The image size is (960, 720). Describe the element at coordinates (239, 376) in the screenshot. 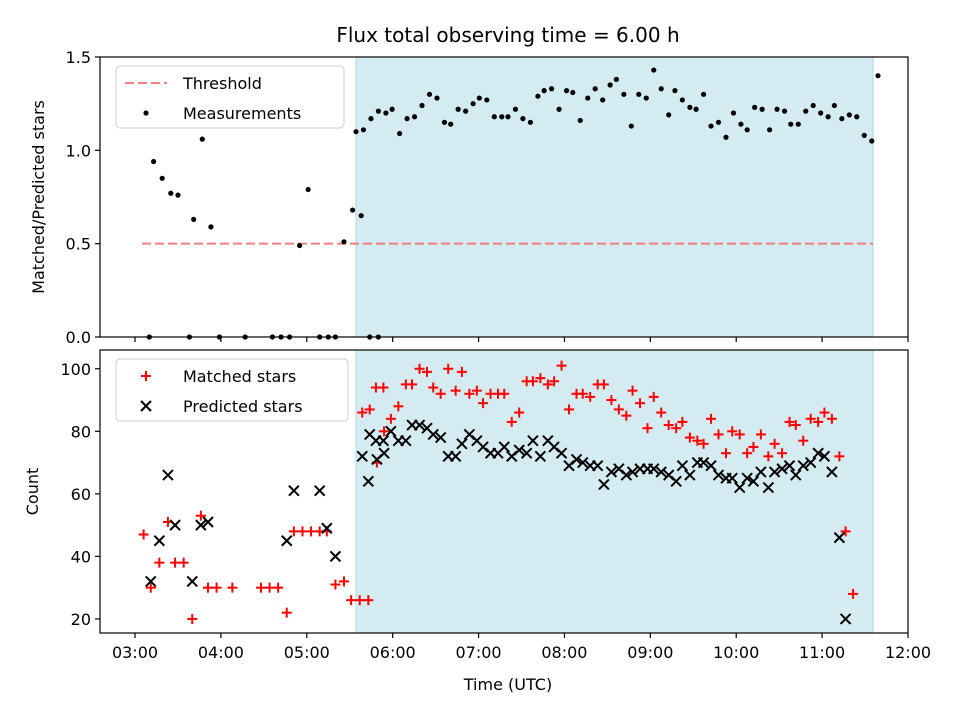

I see `legend-label: Matched stars` at that location.